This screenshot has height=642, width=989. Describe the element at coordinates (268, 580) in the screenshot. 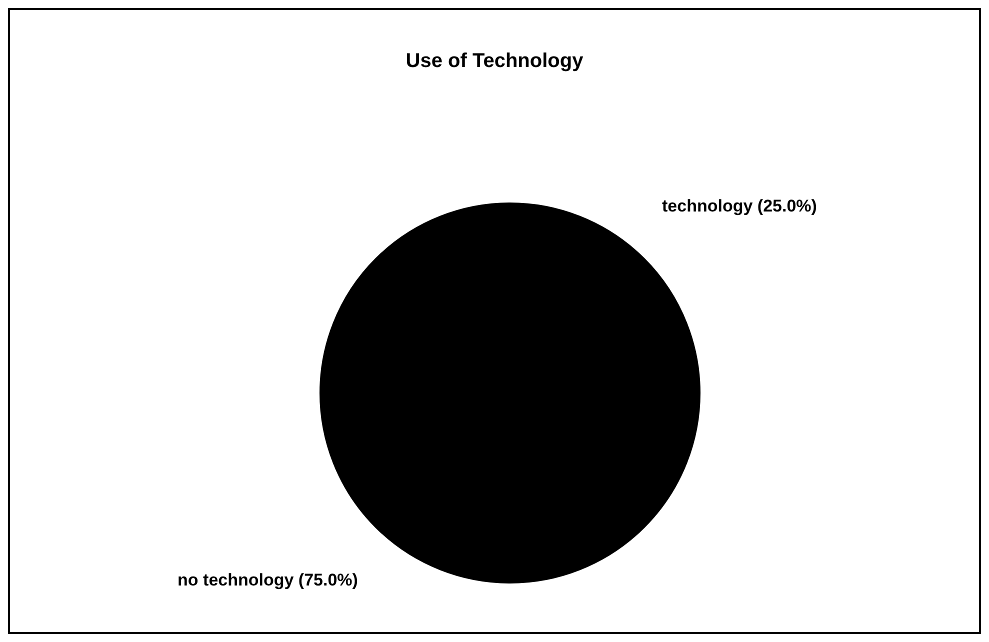

I see `slice-label: no technology (75.0%)` at that location.